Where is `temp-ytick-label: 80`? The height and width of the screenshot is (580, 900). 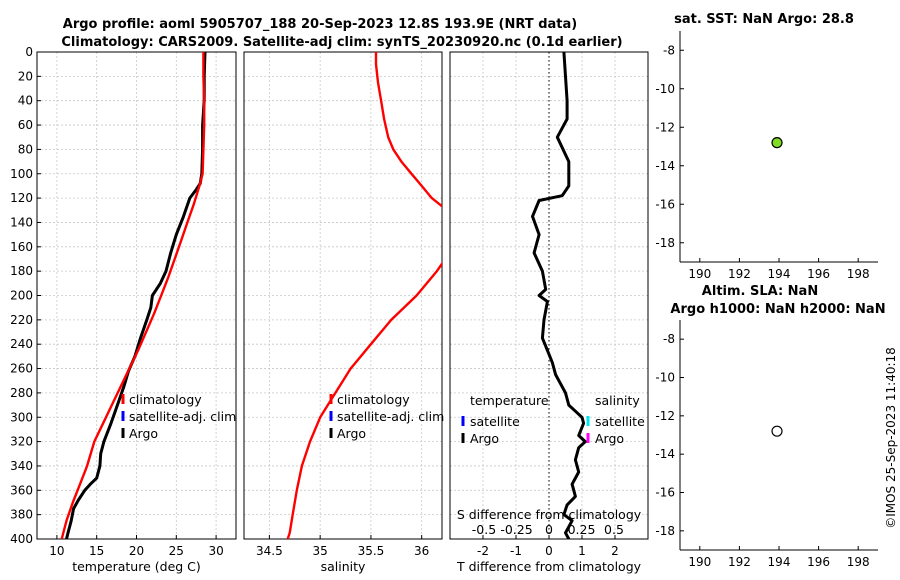
temp-ytick-label: 80 is located at coordinates (25, 149).